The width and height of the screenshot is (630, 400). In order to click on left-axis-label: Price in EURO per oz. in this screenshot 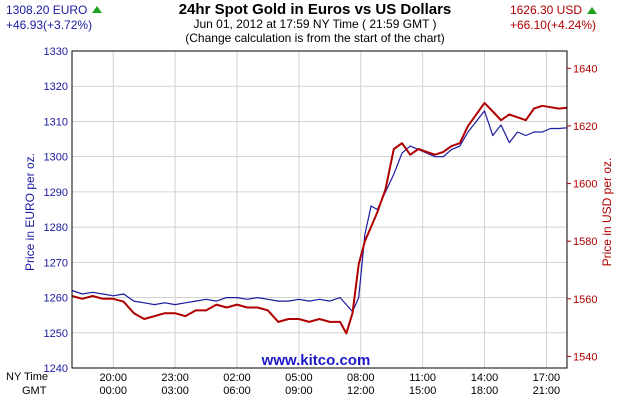, I will do `click(30, 212)`.